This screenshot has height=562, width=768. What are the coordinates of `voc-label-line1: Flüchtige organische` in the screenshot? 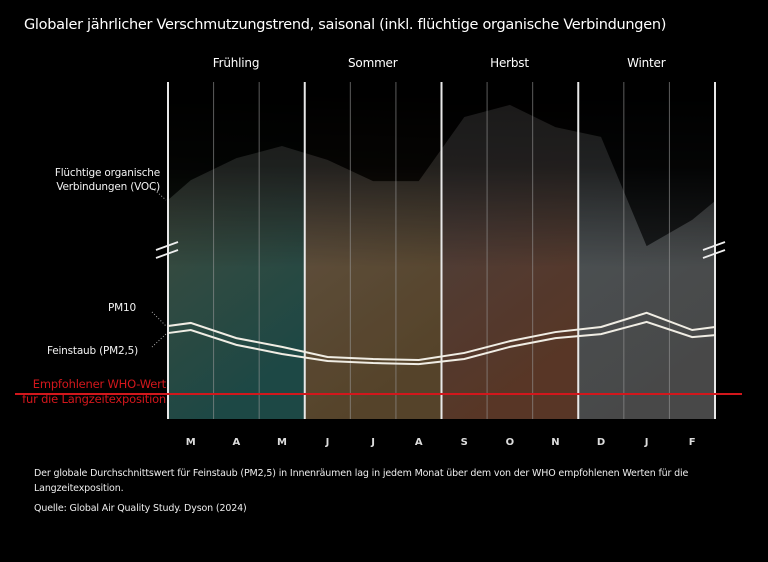 It's located at (107, 173).